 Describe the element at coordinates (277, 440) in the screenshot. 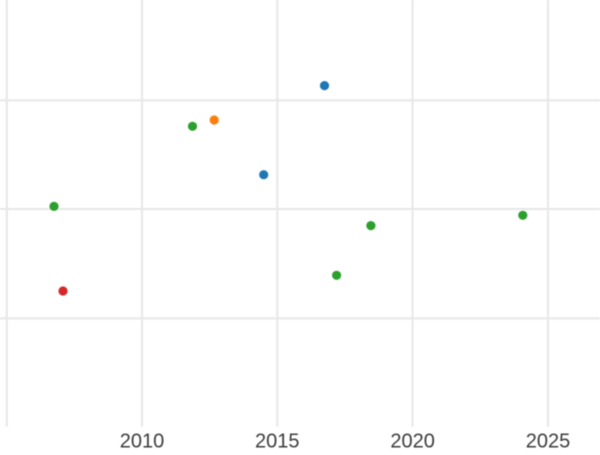

I see `svg-text: 2015` at that location.